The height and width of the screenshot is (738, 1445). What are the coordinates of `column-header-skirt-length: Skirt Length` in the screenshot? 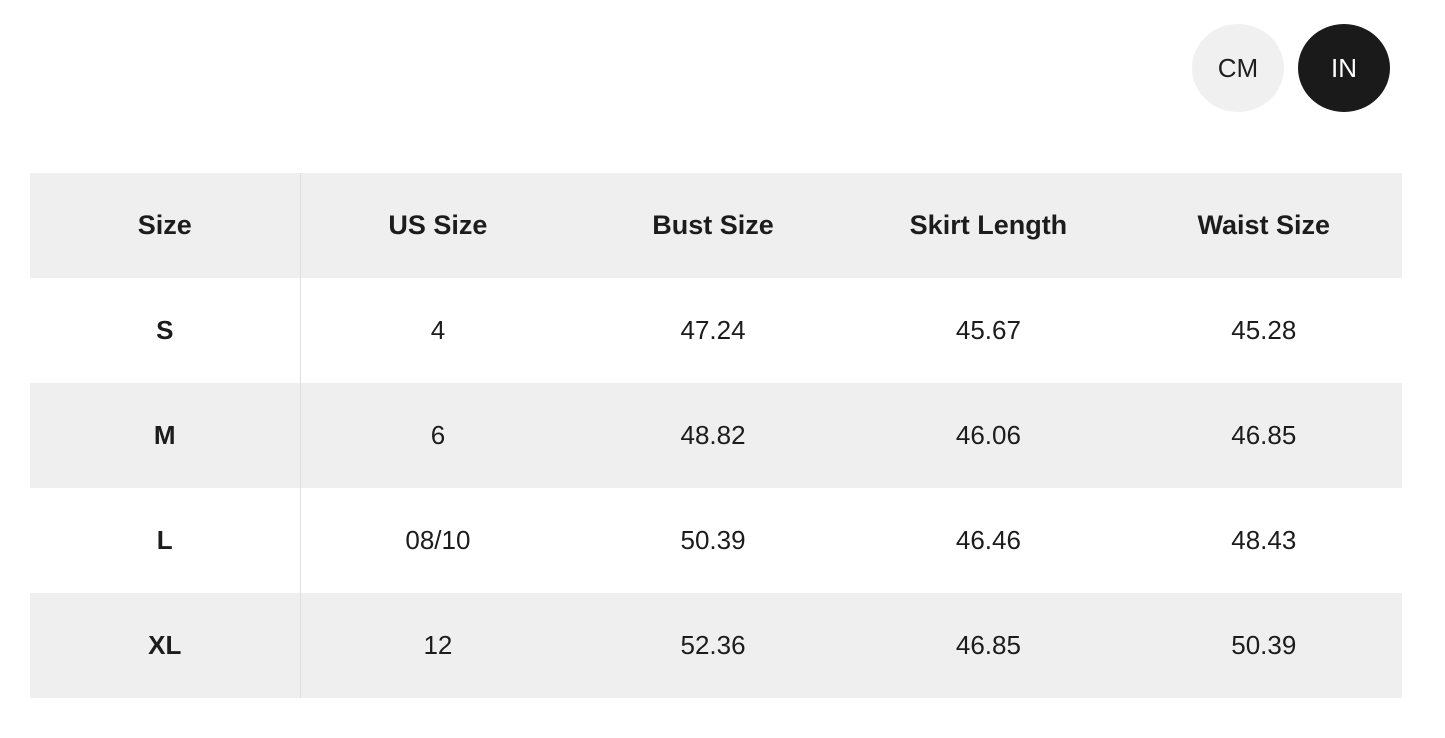 It's located at (988, 225).